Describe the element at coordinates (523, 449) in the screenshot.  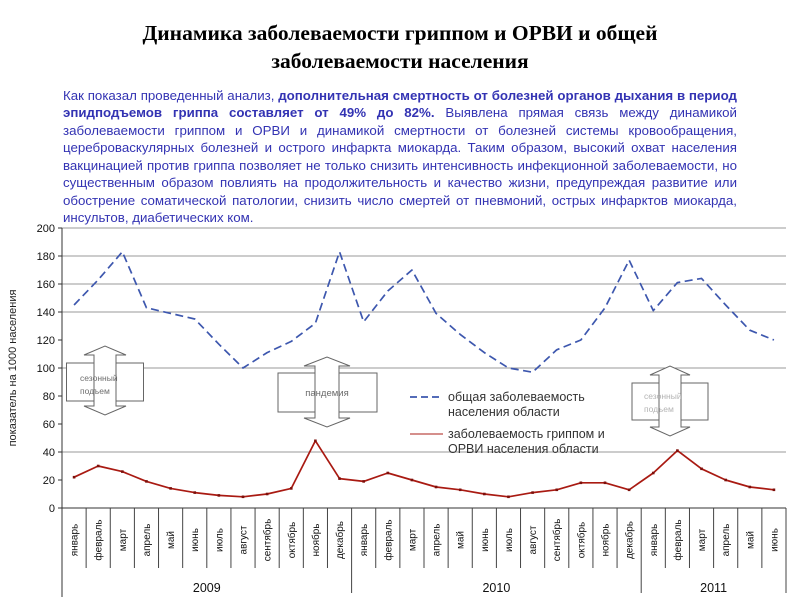
I see `legend-label: ОРВИ населения области` at that location.